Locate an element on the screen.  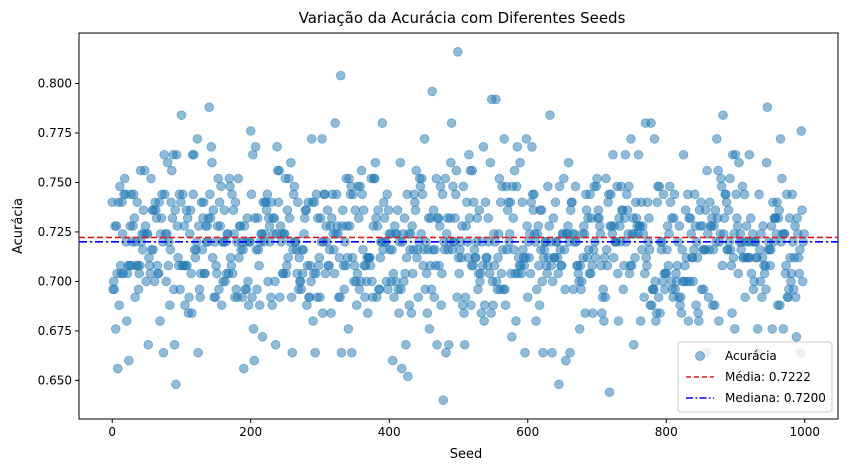
x-axis-ticks: 0 200 400 600 800 1000 is located at coordinates (464, 429).